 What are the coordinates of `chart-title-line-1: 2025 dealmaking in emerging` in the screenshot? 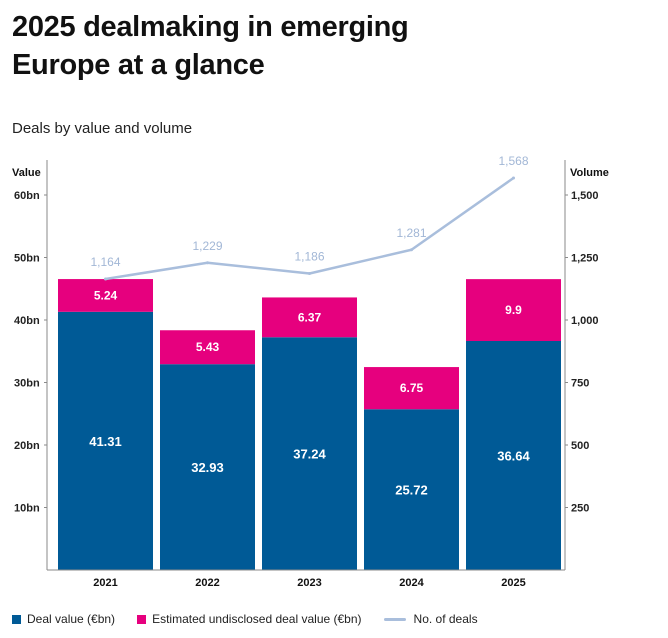 It's located at (210, 27).